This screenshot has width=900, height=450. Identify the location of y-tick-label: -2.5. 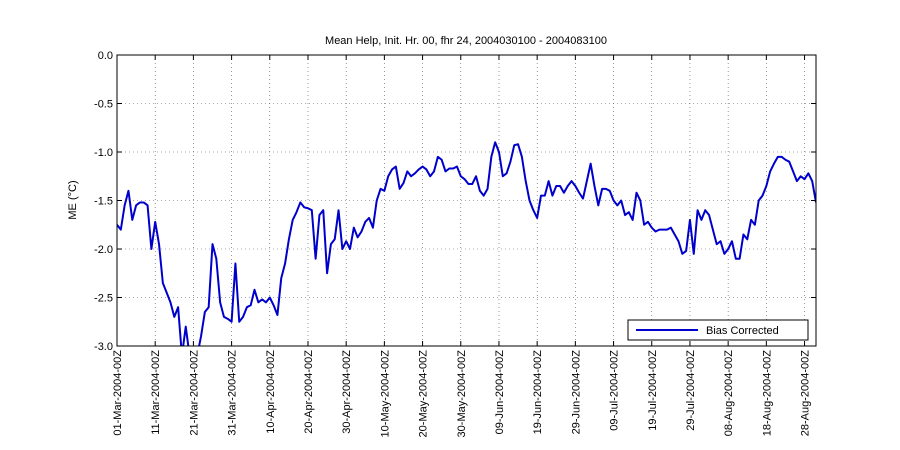
(103, 299).